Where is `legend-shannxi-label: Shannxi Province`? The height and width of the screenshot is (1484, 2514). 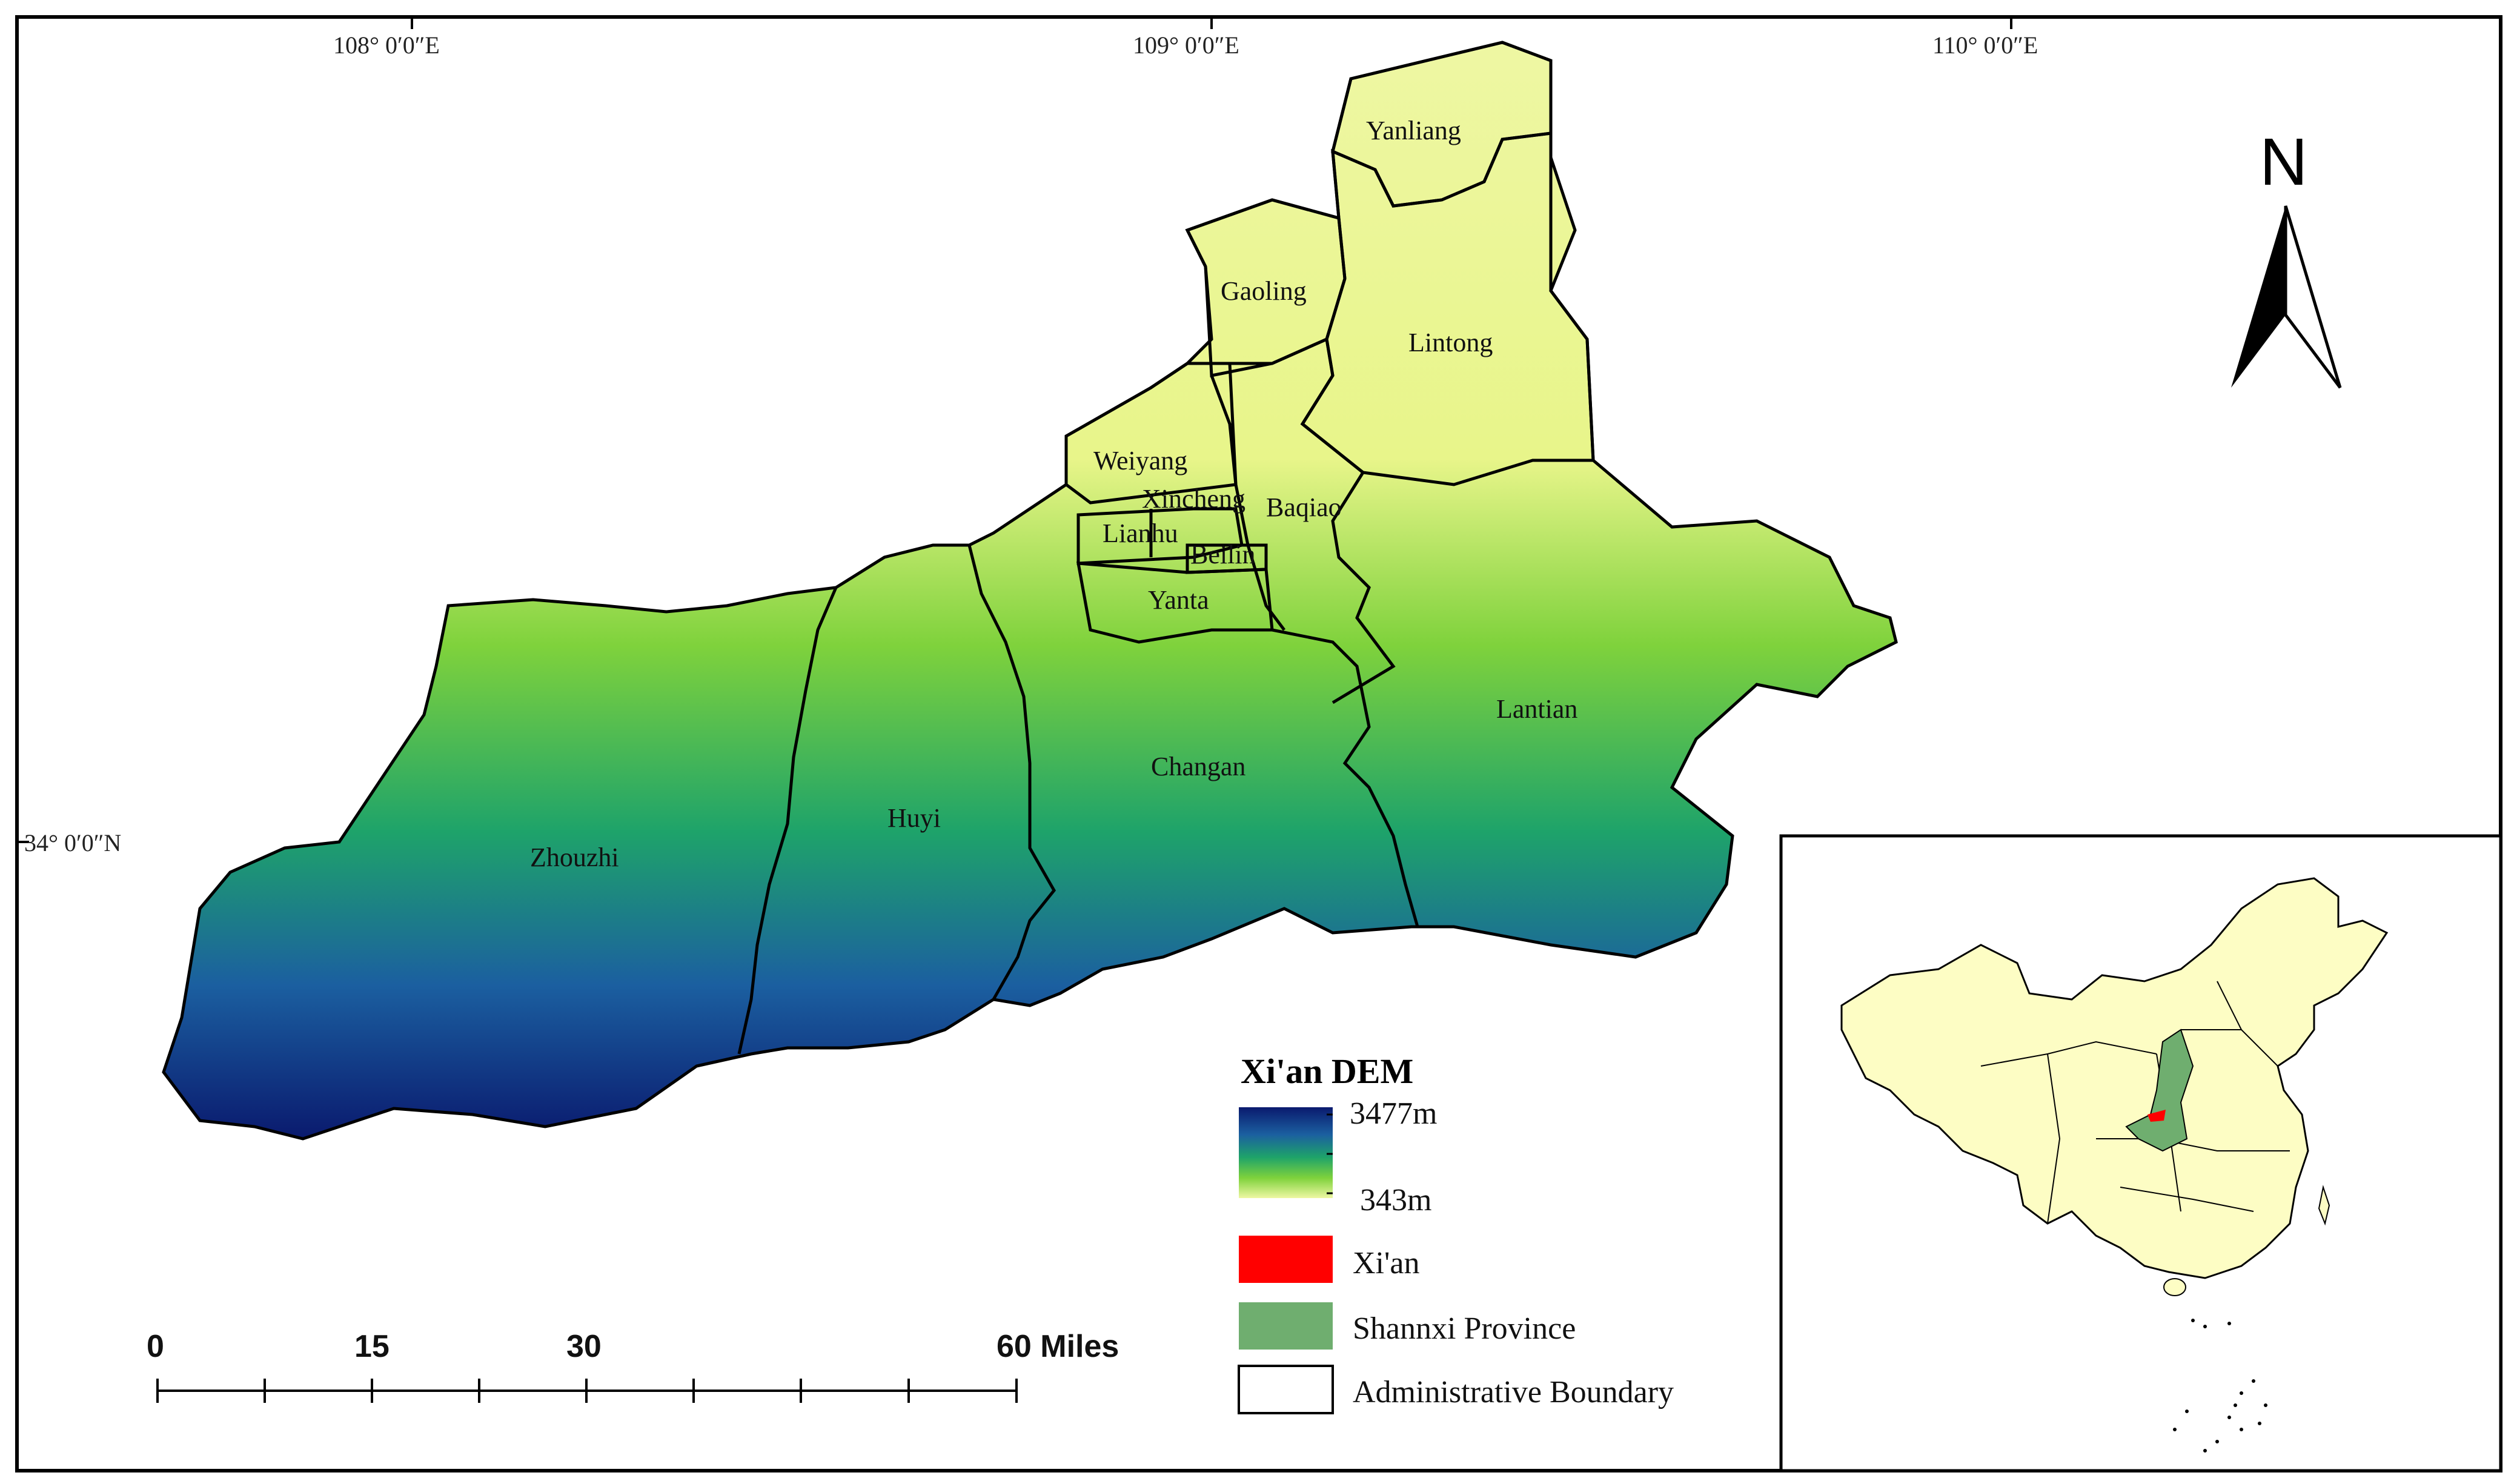 legend-shannxi-label: Shannxi Province is located at coordinates (1464, 1329).